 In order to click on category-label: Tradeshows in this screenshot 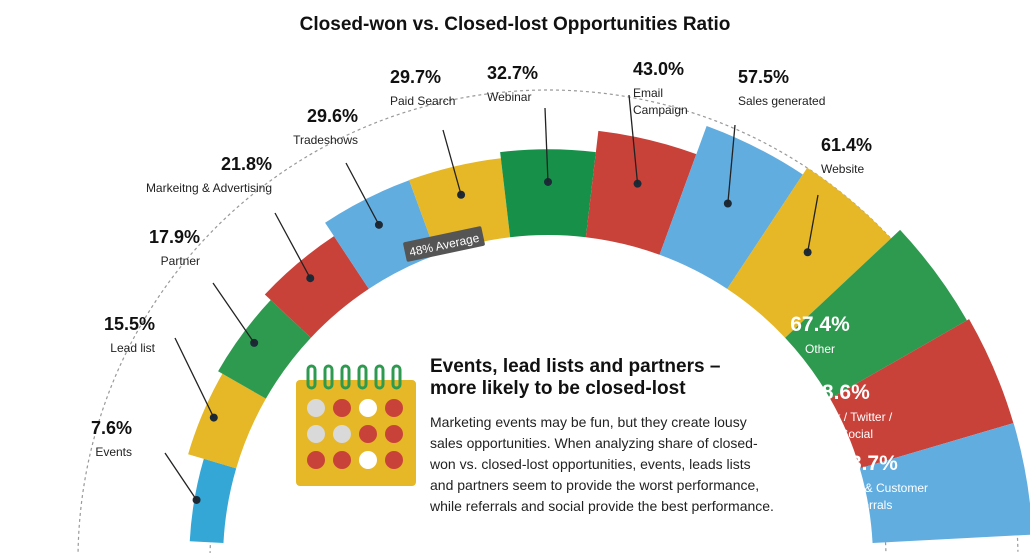, I will do `click(325, 140)`.